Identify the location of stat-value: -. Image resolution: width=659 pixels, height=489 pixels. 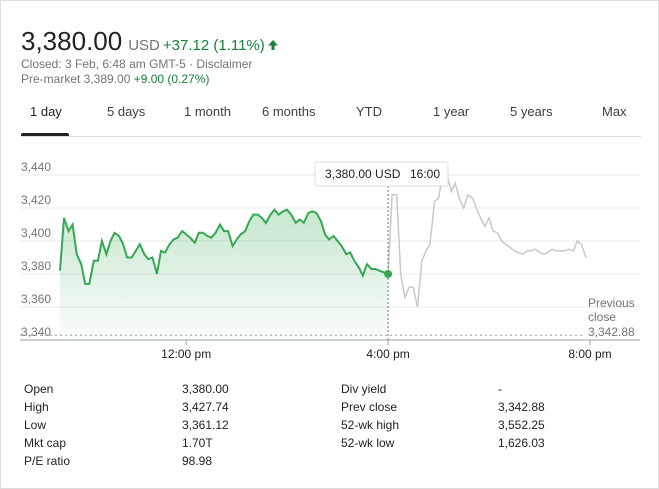
(500, 389).